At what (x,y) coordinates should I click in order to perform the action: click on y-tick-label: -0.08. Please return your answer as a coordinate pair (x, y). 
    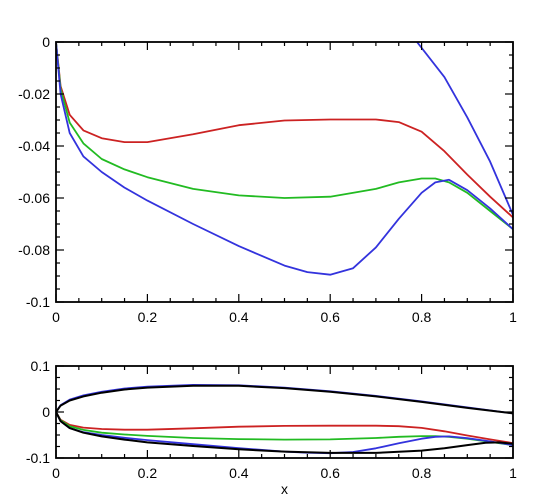
    Looking at the image, I should click on (34, 250).